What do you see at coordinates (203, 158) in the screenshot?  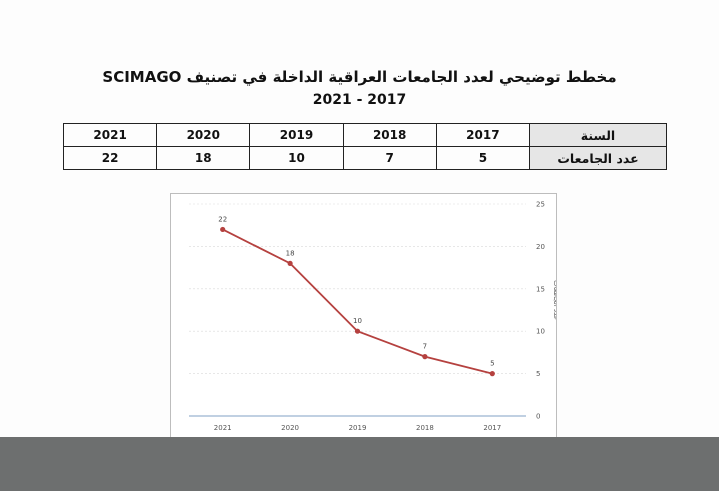 I see `table-cell-count: 18` at bounding box center [203, 158].